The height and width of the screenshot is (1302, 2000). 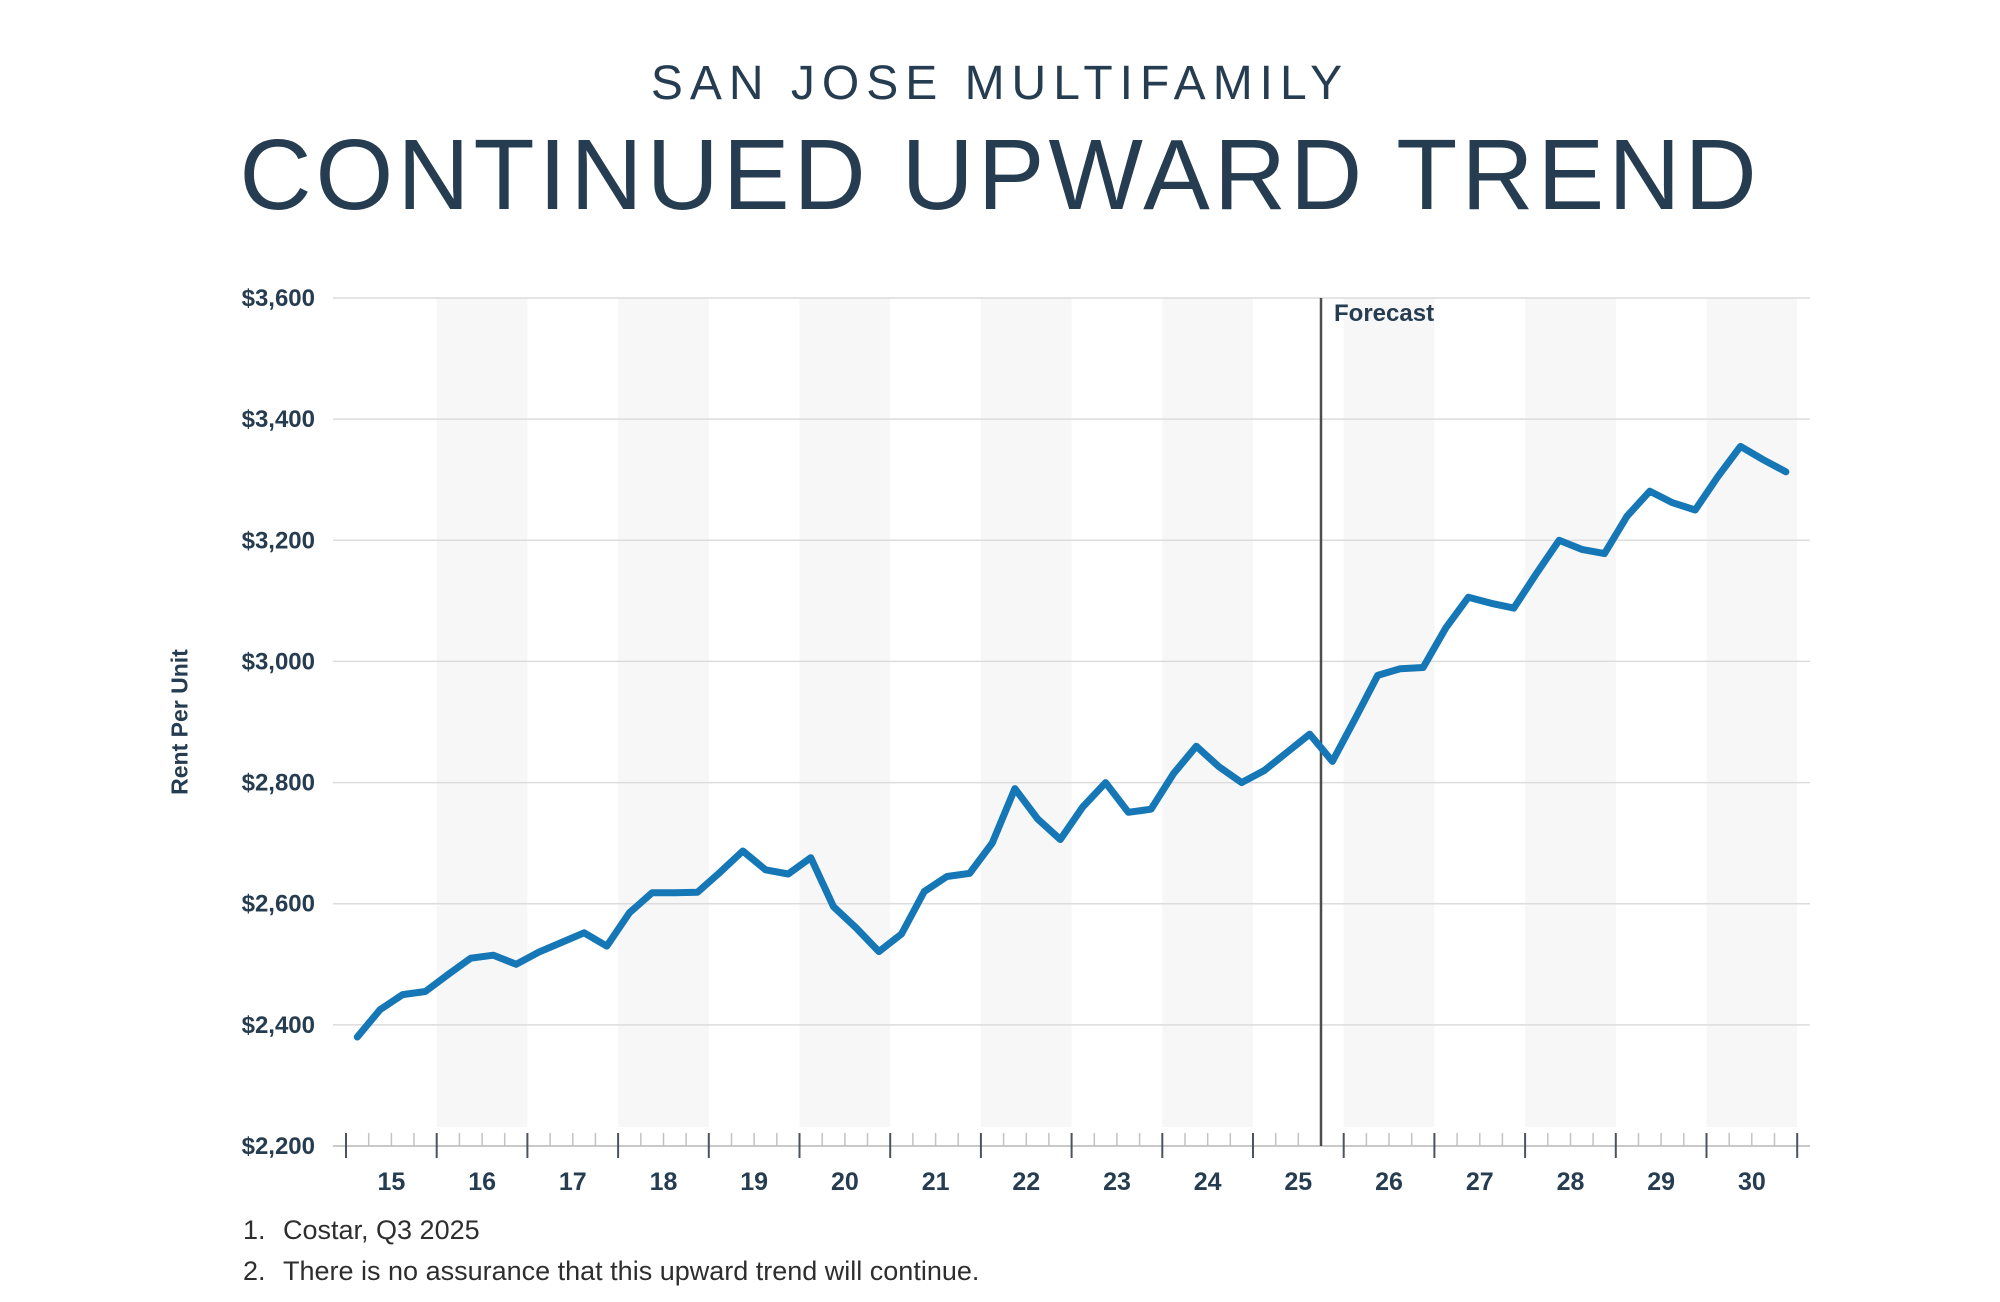 I want to click on y-axis-tick-label: $2,400, so click(x=278, y=1025).